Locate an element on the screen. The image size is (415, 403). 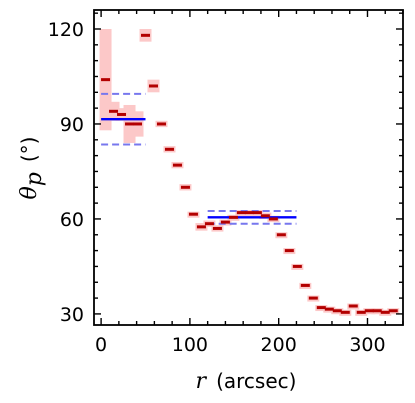
x-tick-label: 100 is located at coordinates (190, 345).